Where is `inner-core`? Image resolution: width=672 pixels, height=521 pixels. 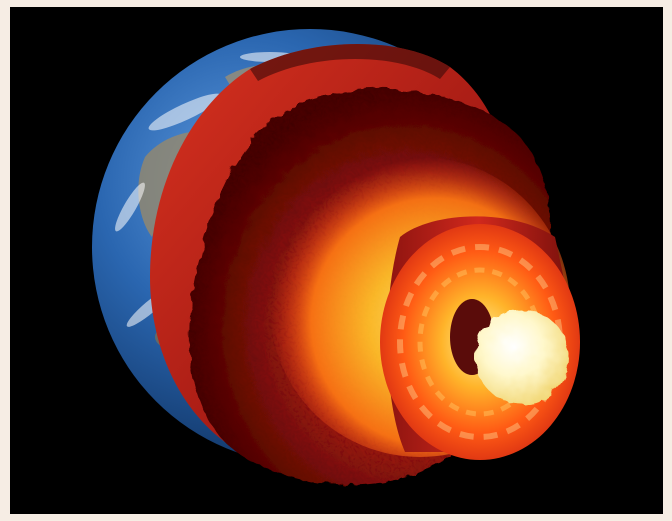
inner-core is located at coordinates (522, 357).